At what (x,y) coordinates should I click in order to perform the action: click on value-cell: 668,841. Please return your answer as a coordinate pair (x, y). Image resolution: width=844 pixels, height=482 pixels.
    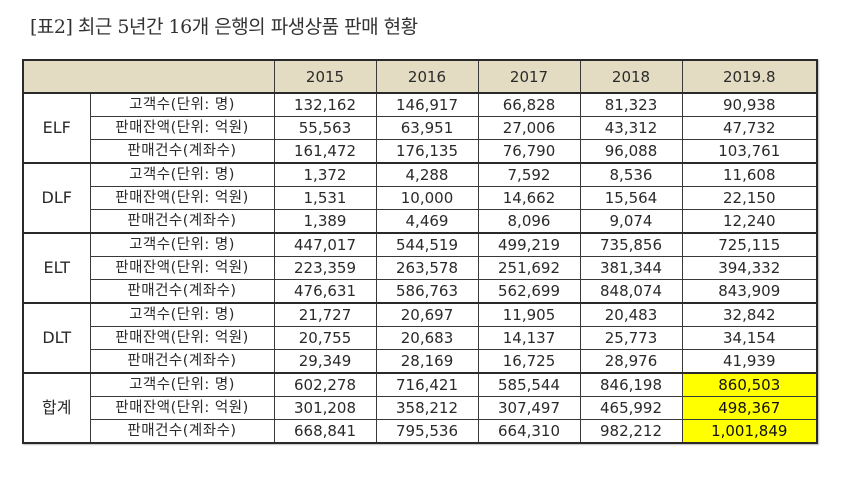
    Looking at the image, I should click on (325, 431).